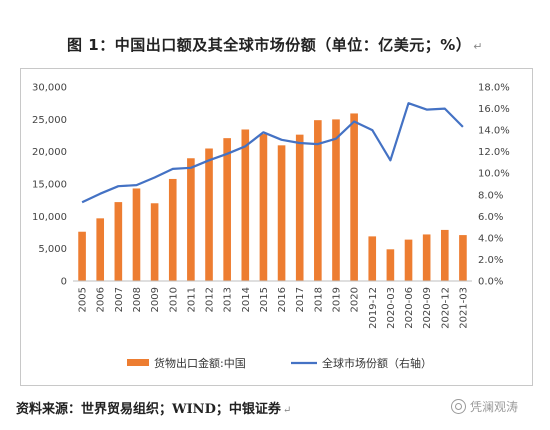  Describe the element at coordinates (494, 131) in the screenshot. I see `right-axis-tick-label: 14.0%` at that location.